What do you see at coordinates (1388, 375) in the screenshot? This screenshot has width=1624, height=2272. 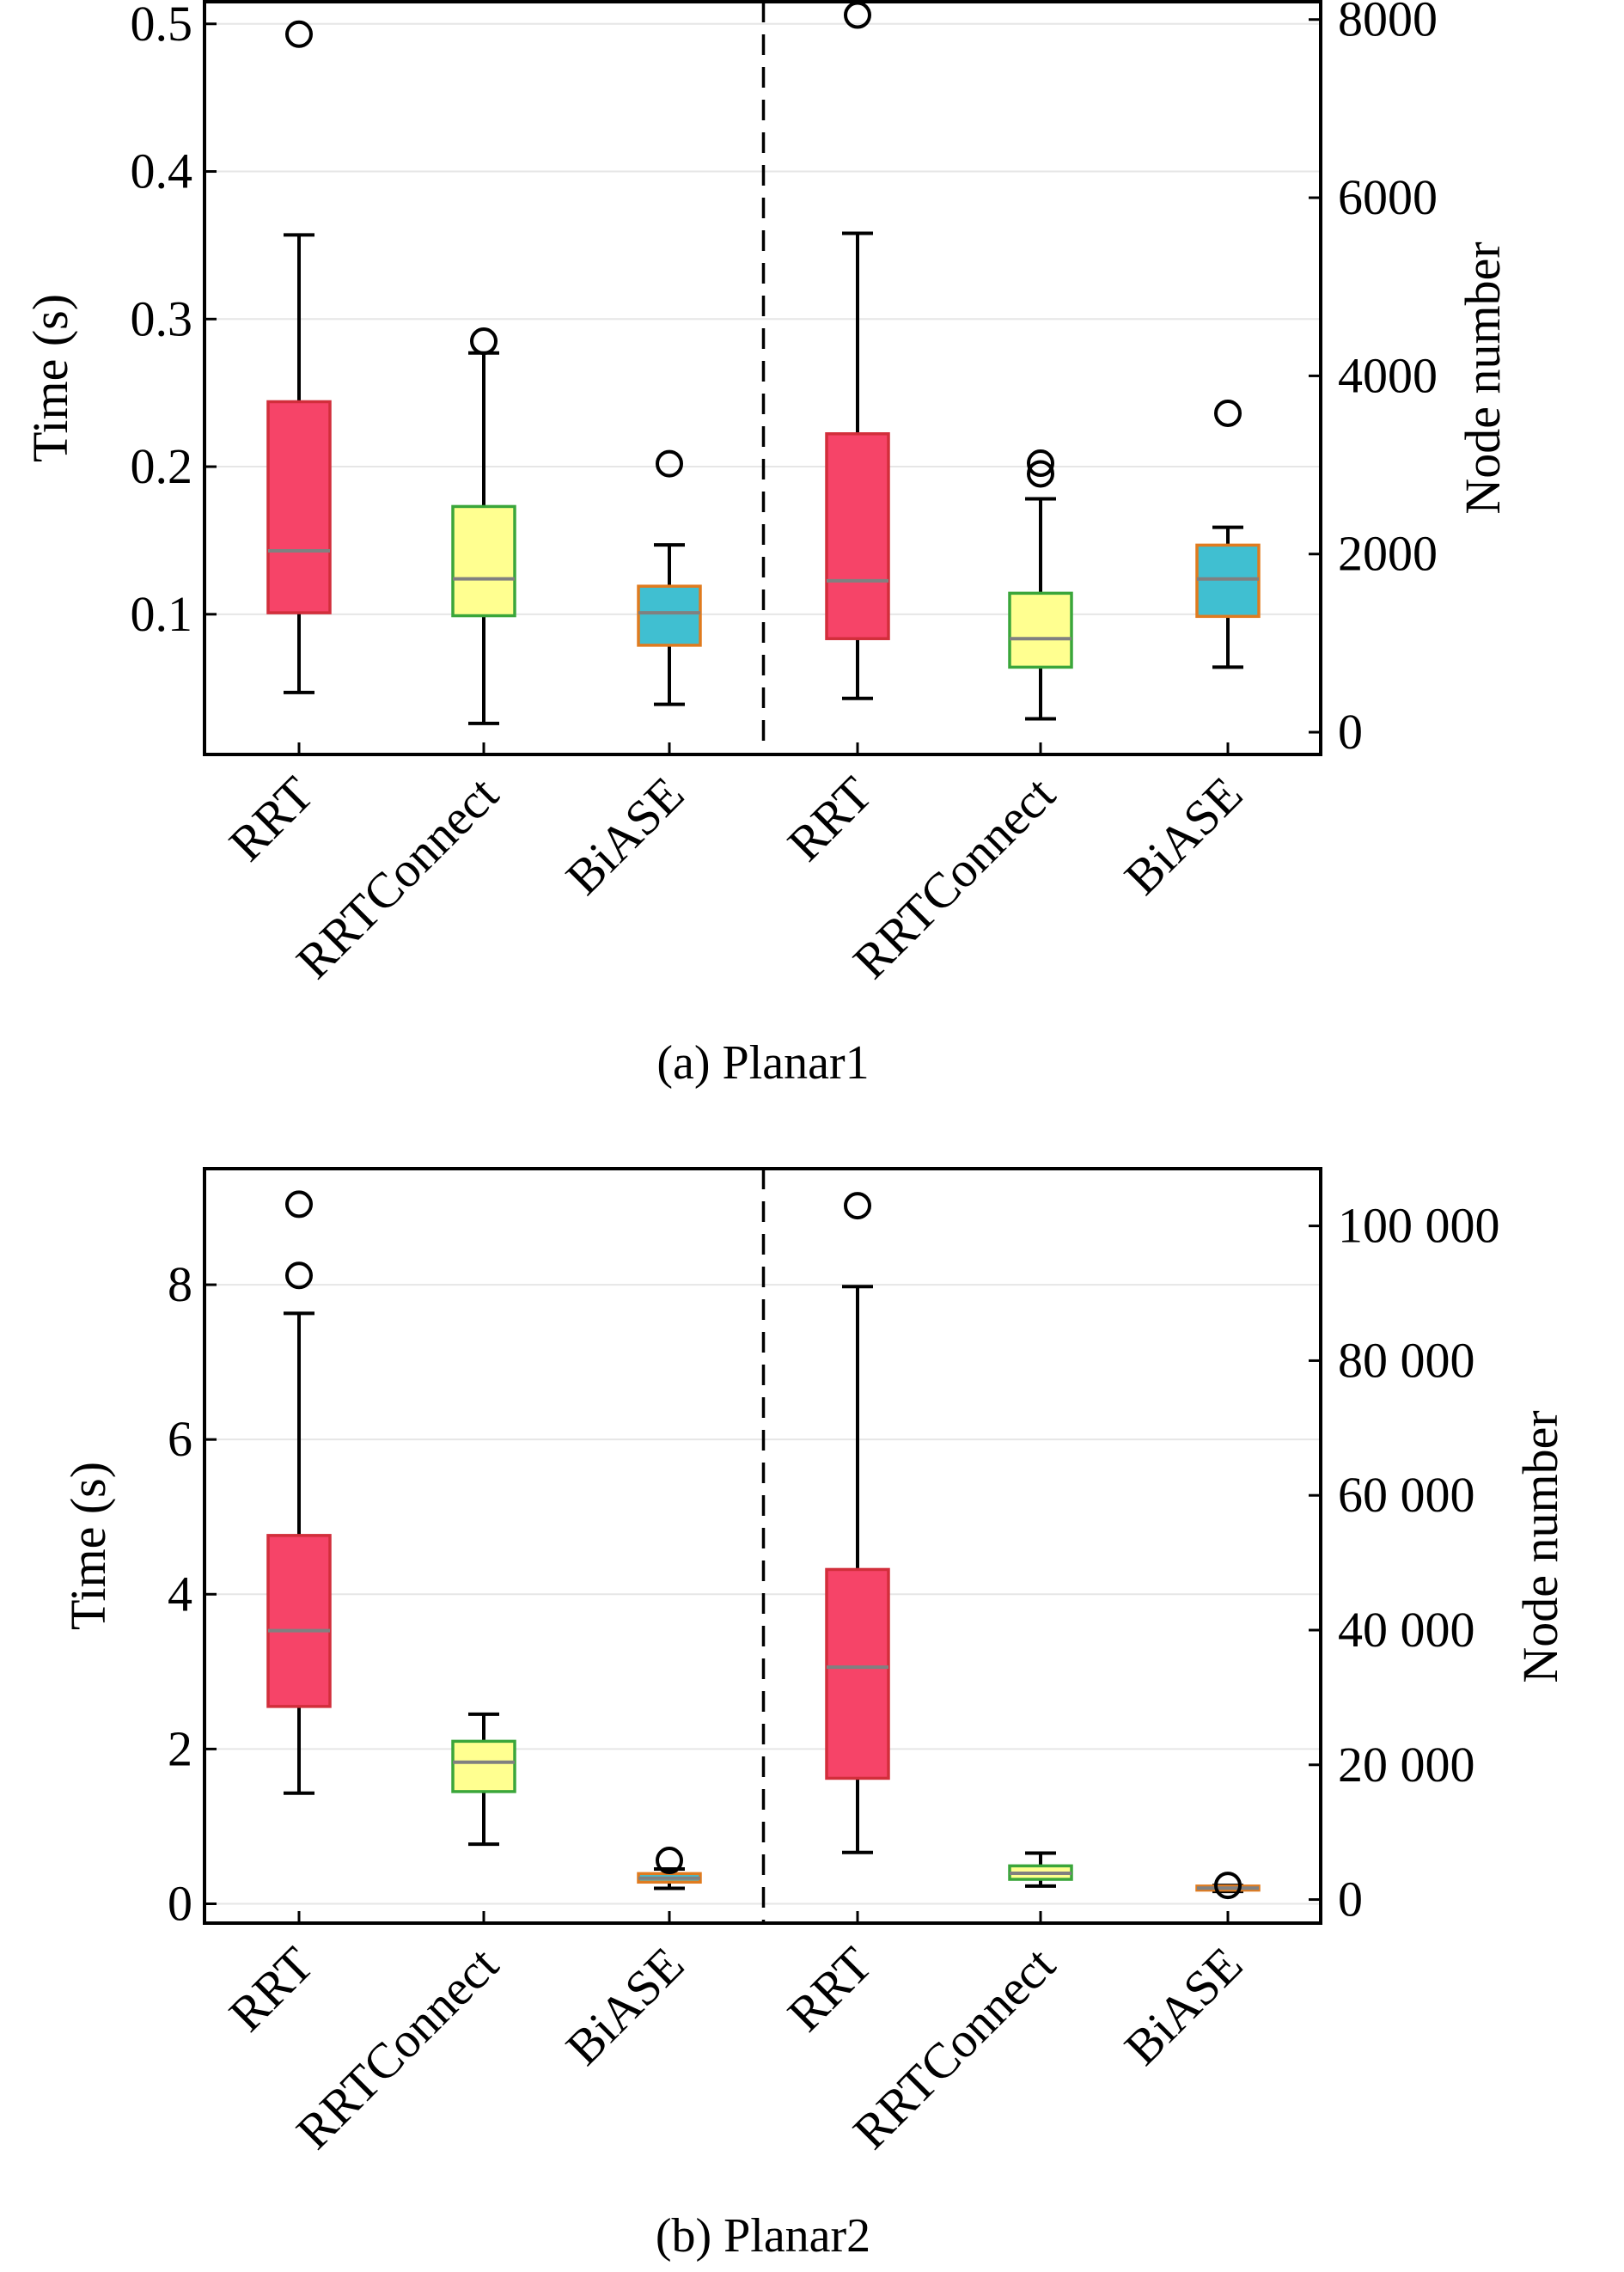 I see `right-tick-label: 4000` at bounding box center [1388, 375].